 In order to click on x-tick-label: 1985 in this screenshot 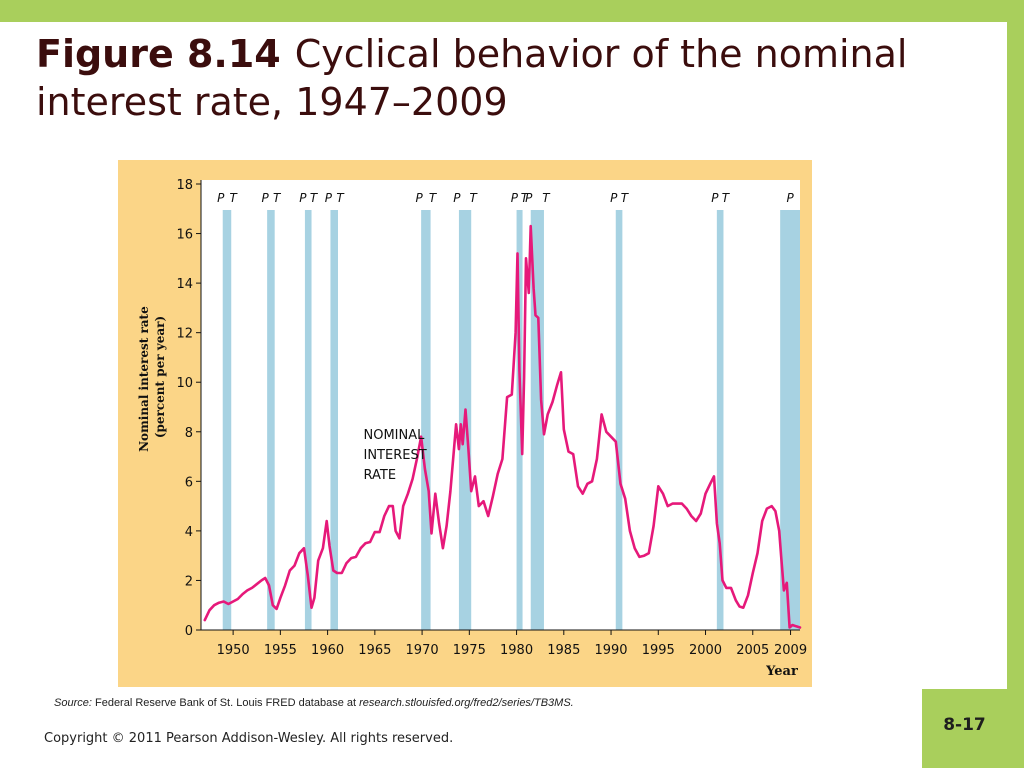, I will do `click(563, 650)`.